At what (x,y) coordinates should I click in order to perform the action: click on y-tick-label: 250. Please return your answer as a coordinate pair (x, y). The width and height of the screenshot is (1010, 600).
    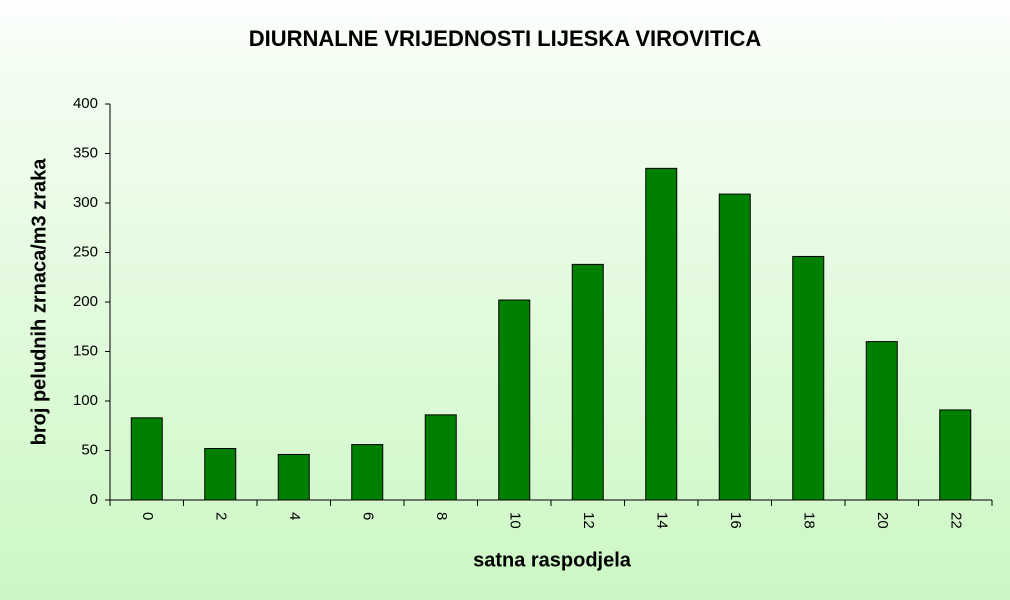
    Looking at the image, I should click on (85, 251).